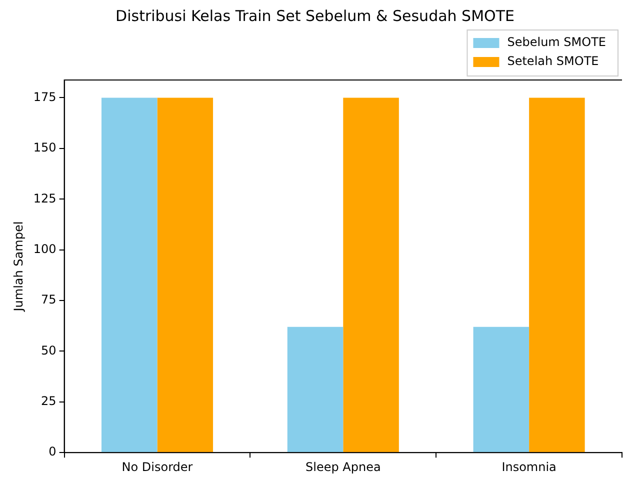  What do you see at coordinates (157, 467) in the screenshot?
I see `x-tick-label: No Disorder` at bounding box center [157, 467].